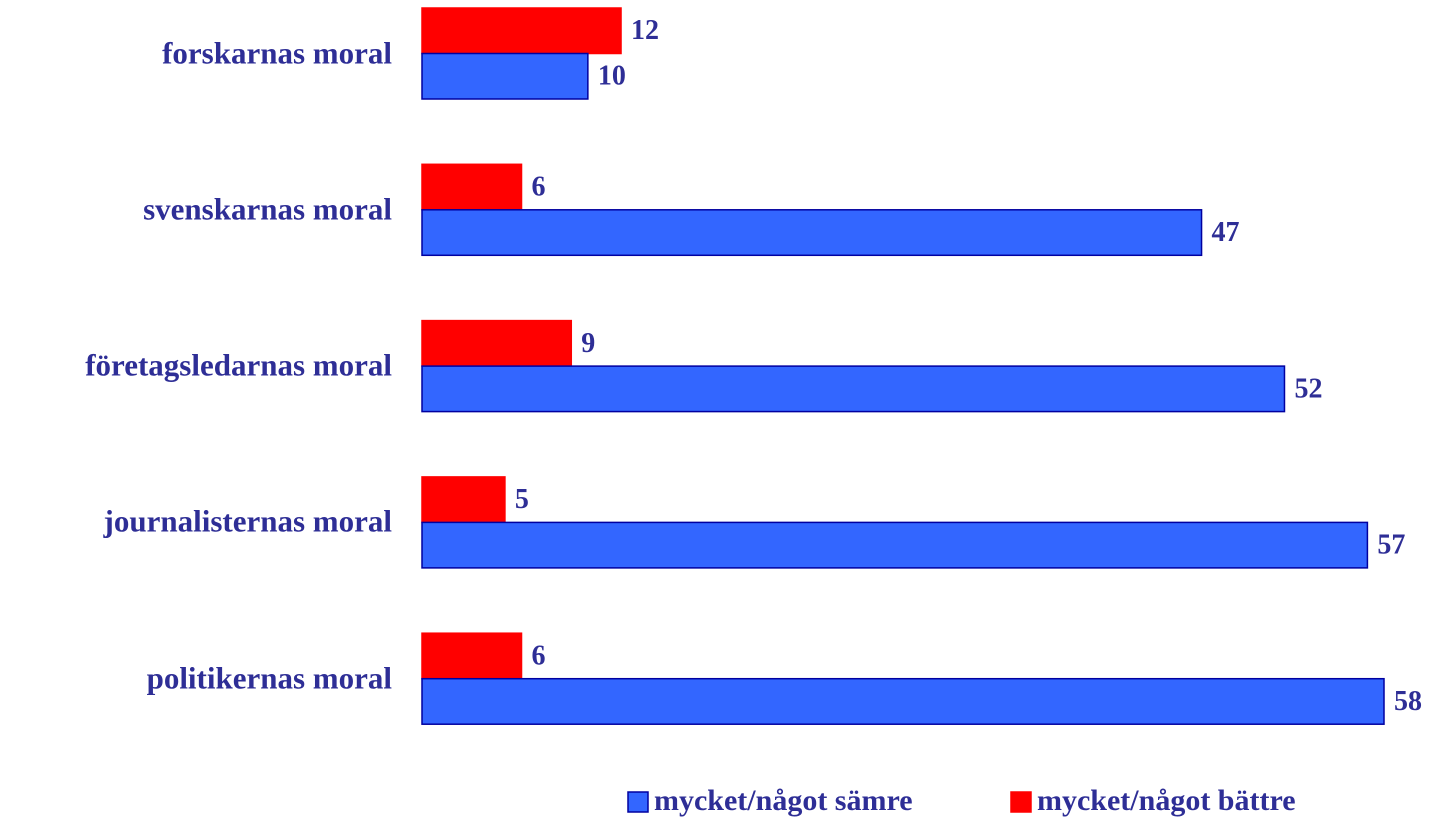 This screenshot has height=820, width=1435. I want to click on value-label: 9, so click(588, 343).